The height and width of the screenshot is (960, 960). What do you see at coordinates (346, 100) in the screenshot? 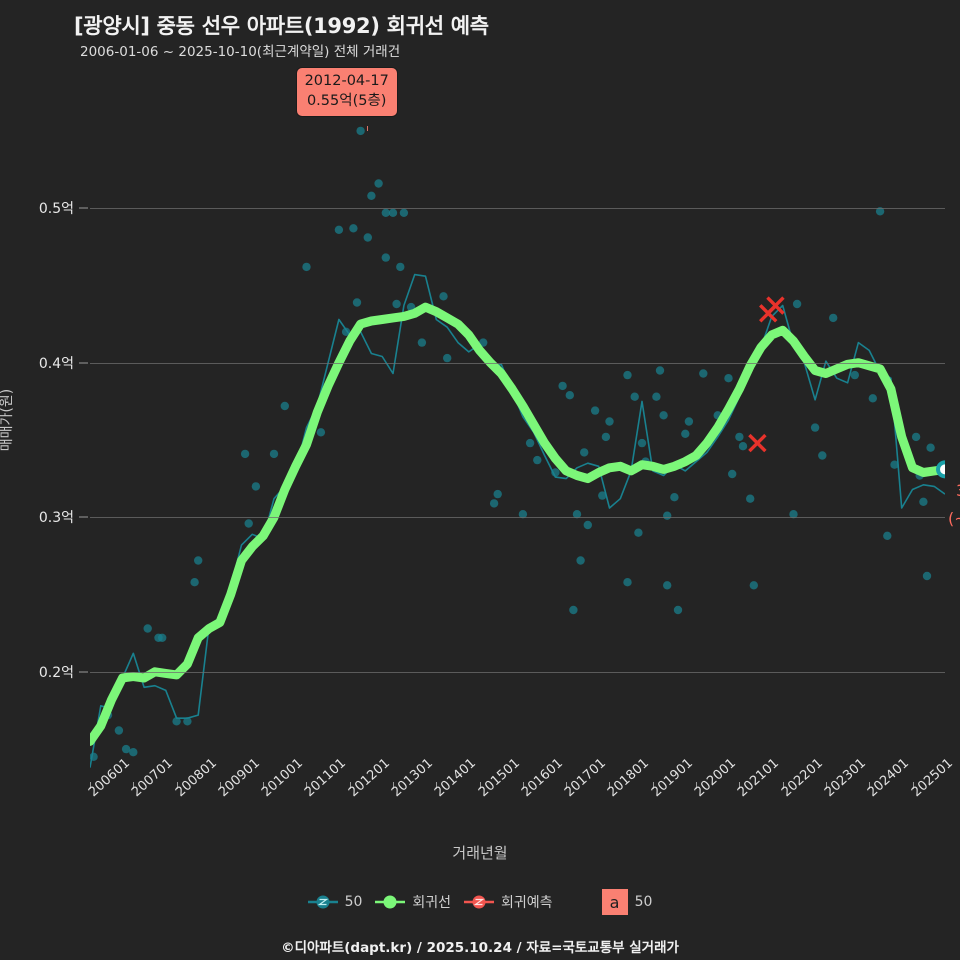
I see `annotation-price: 0.55억(5층)` at bounding box center [346, 100].